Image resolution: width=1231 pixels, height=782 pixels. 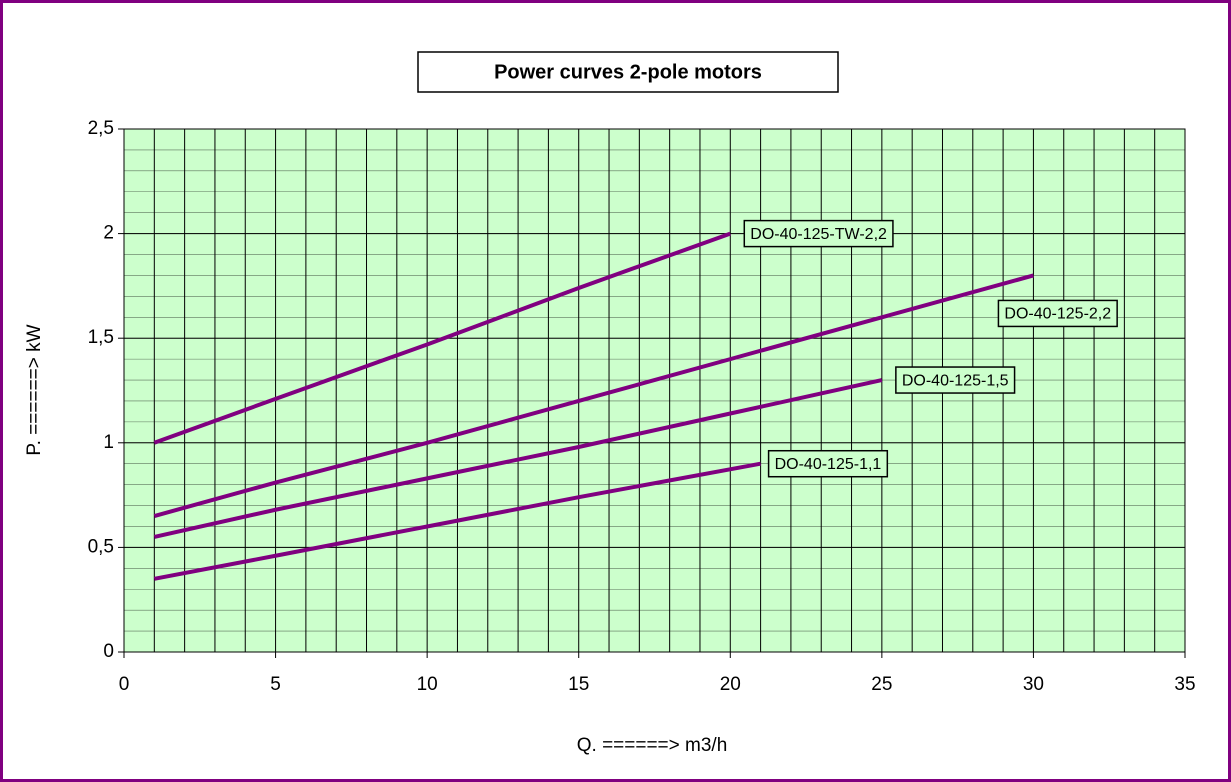 I want to click on y-tick-label: 2, so click(x=108, y=233).